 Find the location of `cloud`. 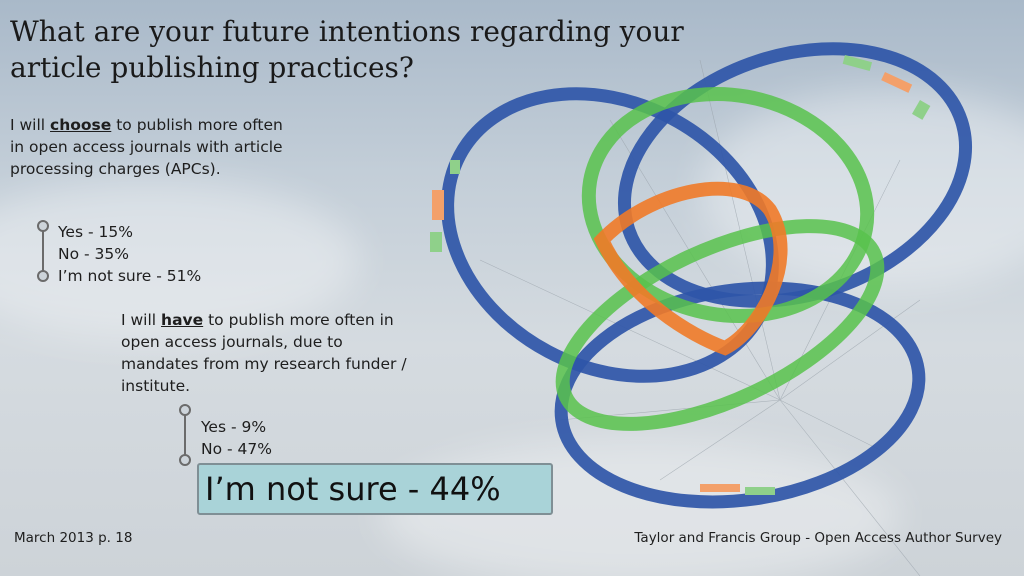

cloud is located at coordinates (180, 260).